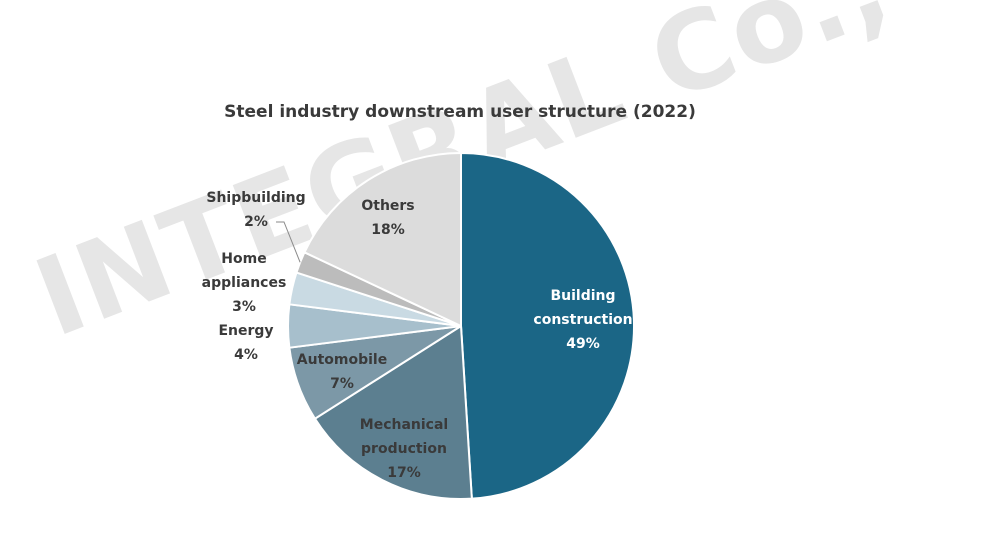 This screenshot has height=540, width=986. Describe the element at coordinates (404, 437) in the screenshot. I see `slice-label-mechanical-production: Mechanical production` at that location.